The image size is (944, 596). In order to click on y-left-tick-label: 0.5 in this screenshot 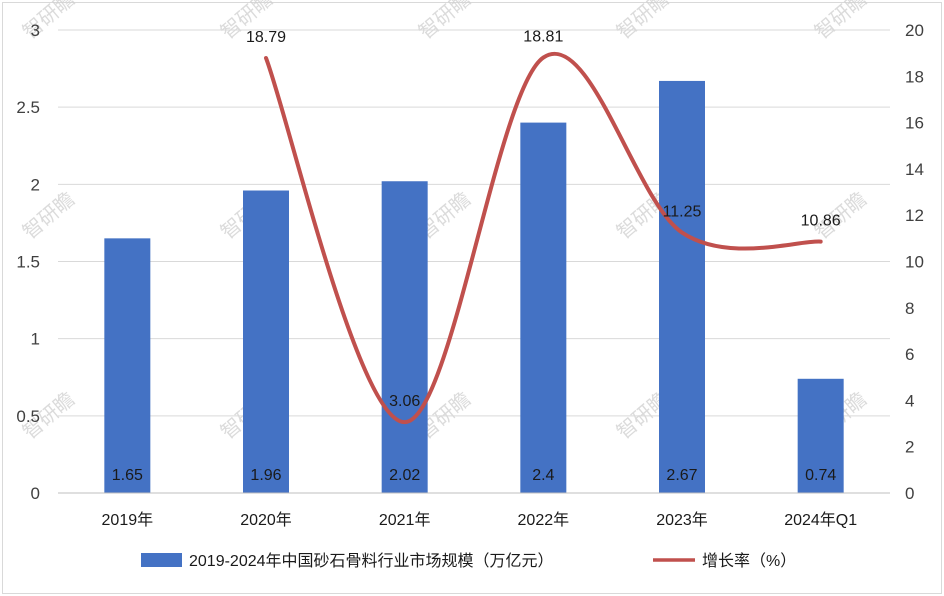, I will do `click(28, 416)`.